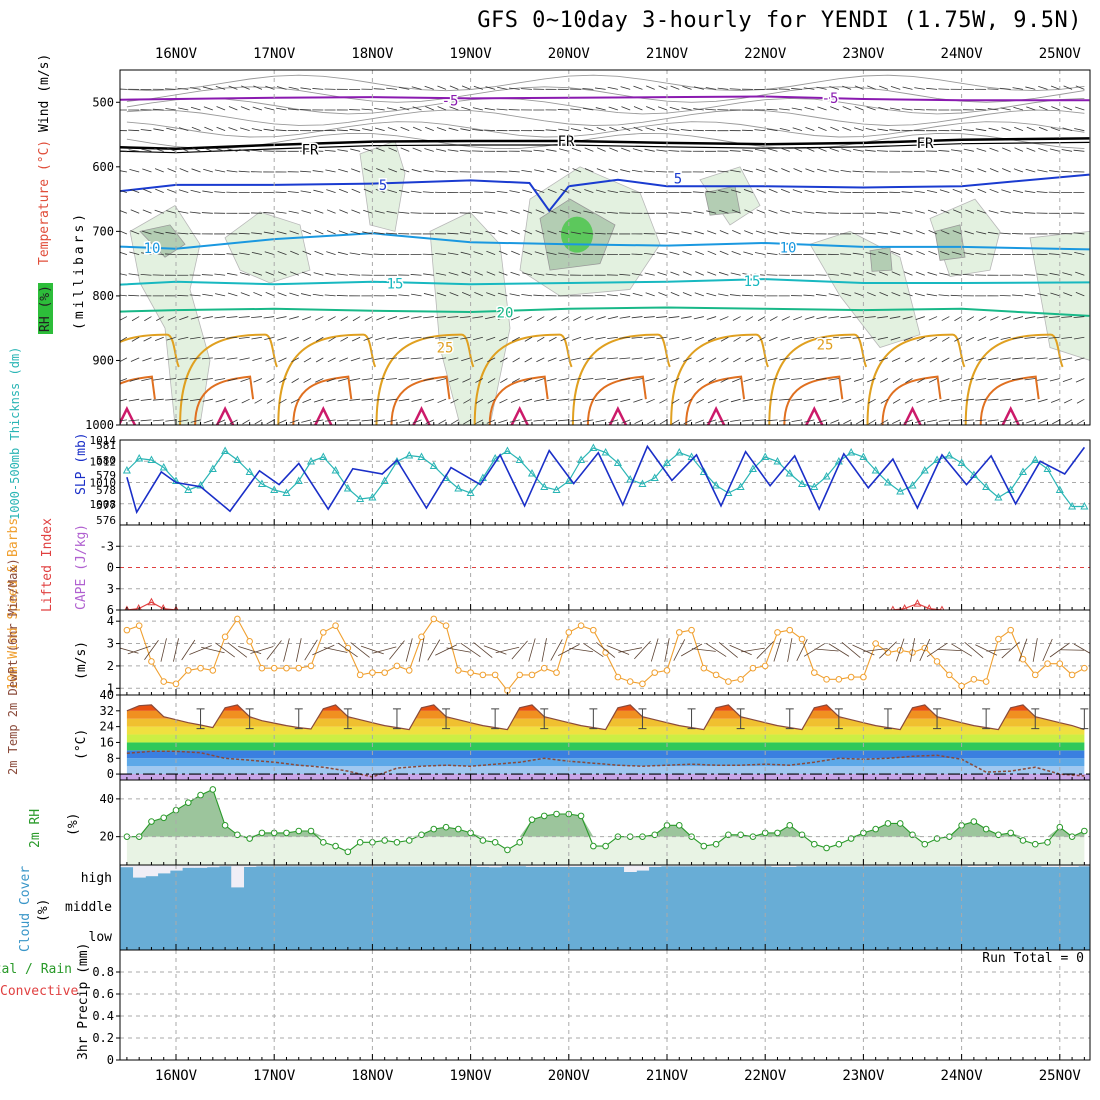  I want to click on temp-band, so click(605, 707).